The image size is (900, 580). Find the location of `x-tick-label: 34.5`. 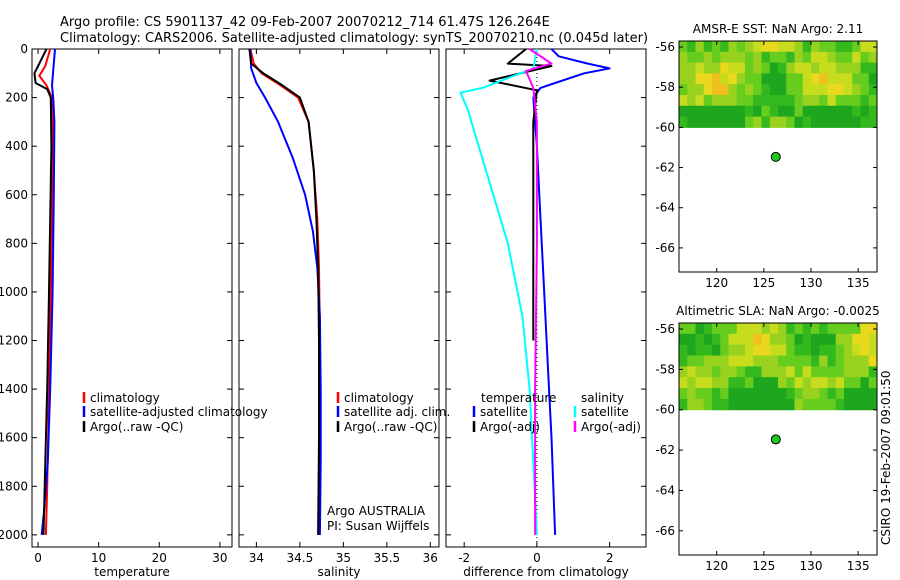

x-tick-label: 34.5 is located at coordinates (300, 558).